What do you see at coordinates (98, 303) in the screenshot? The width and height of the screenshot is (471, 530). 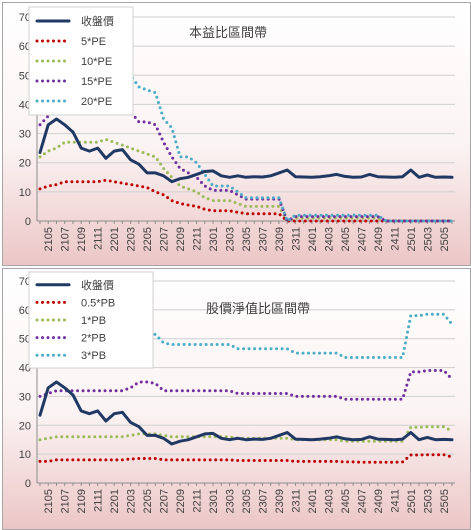 I see `legend-label: 0.5*PB` at bounding box center [98, 303].